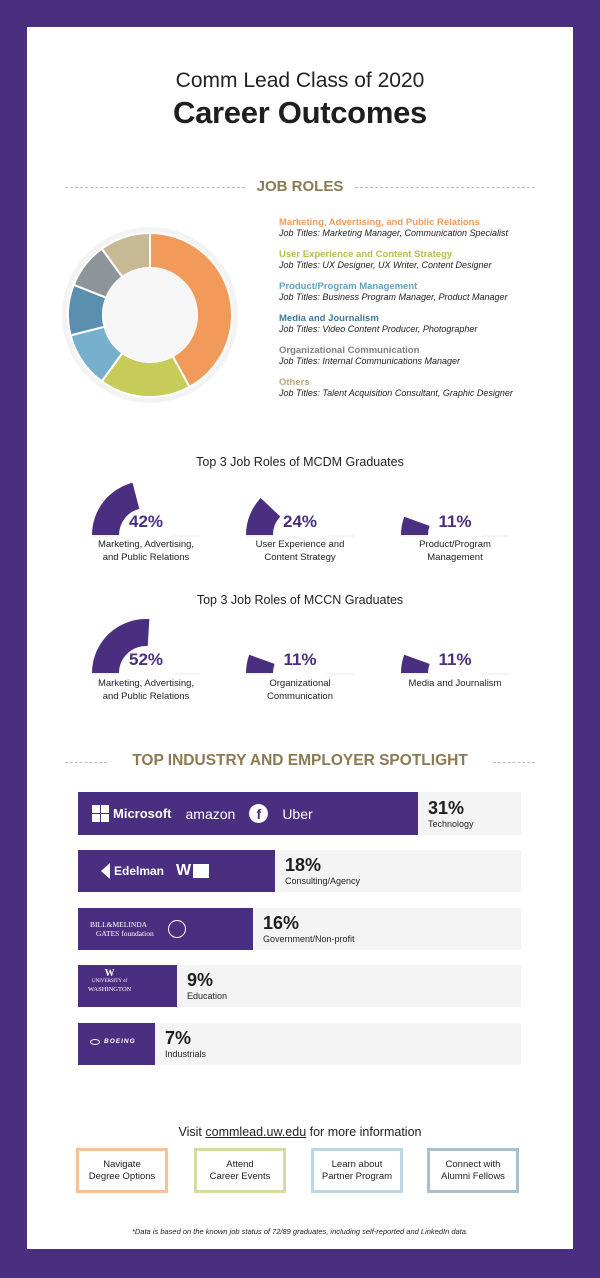 This screenshot has height=1278, width=600. What do you see at coordinates (122, 1170) in the screenshot?
I see `navigate-degree-options-button: Navigate Degree Options` at bounding box center [122, 1170].